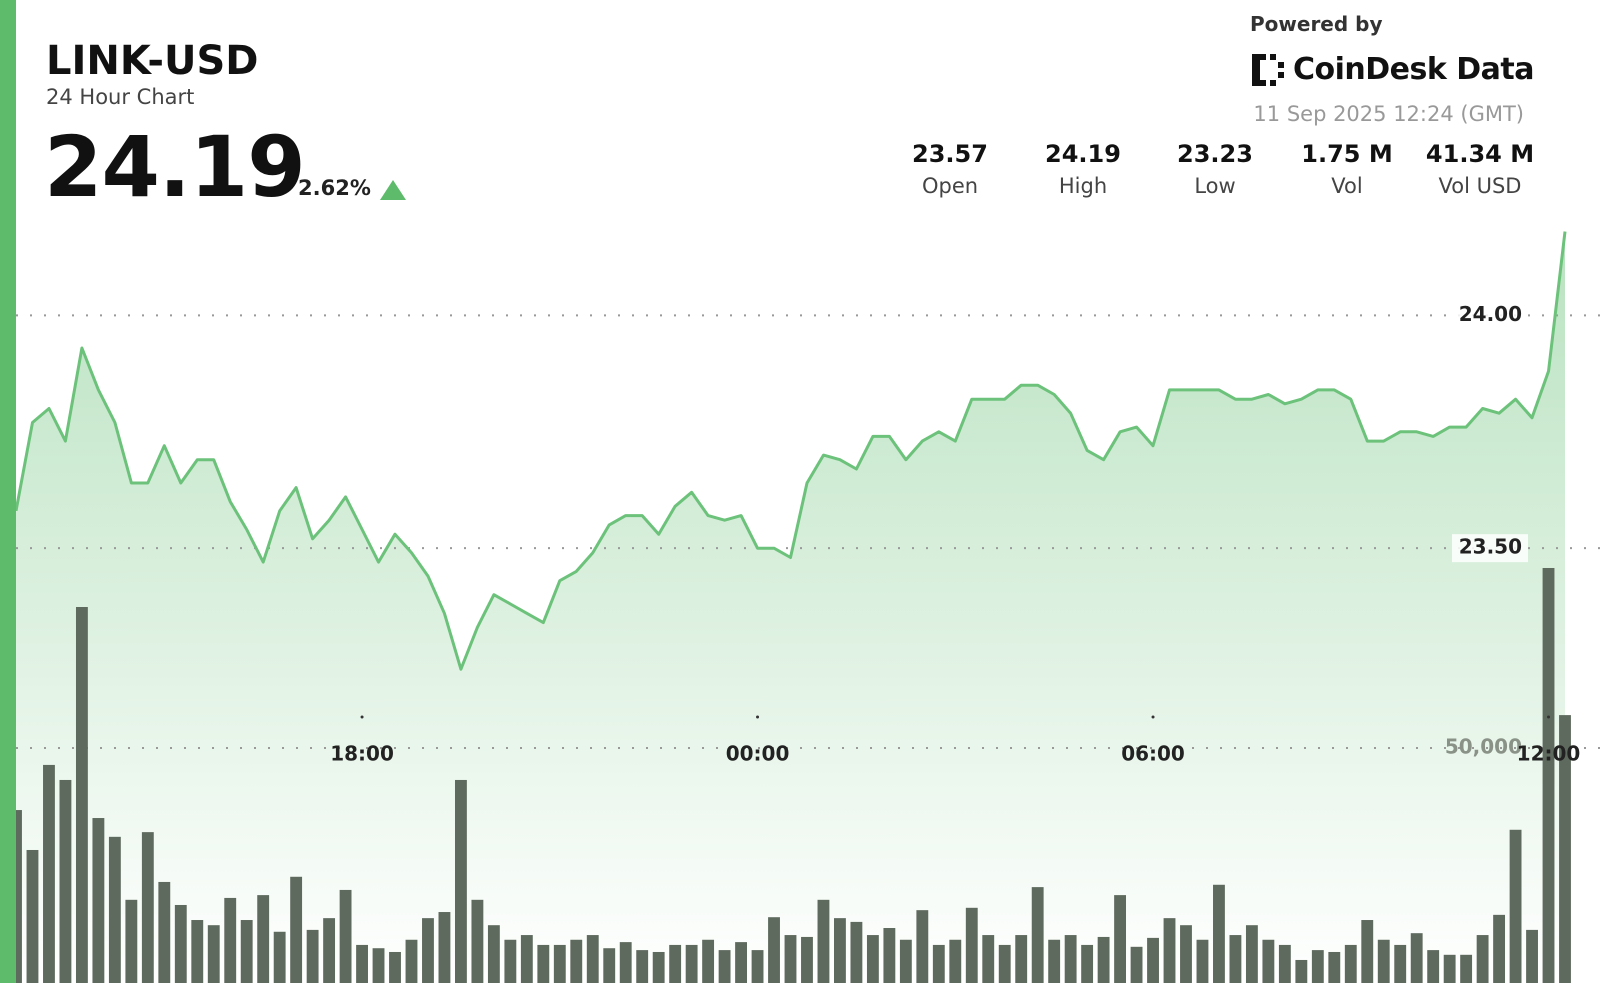 The image size is (1600, 983). What do you see at coordinates (1215, 186) in the screenshot?
I see `stat-label: Low` at bounding box center [1215, 186].